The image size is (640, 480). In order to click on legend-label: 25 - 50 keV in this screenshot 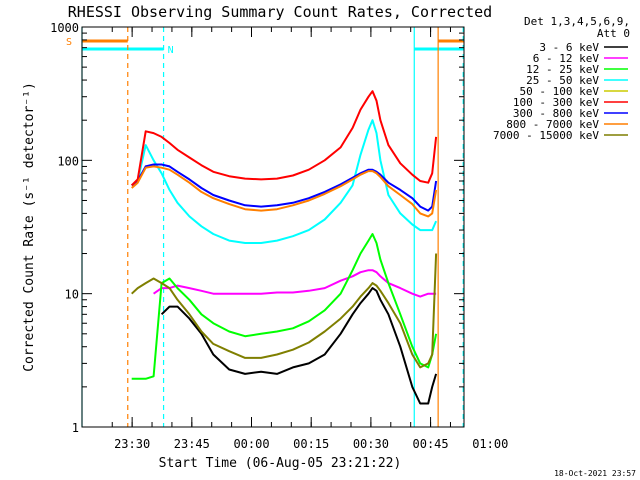, I will do `click(562, 80)`.